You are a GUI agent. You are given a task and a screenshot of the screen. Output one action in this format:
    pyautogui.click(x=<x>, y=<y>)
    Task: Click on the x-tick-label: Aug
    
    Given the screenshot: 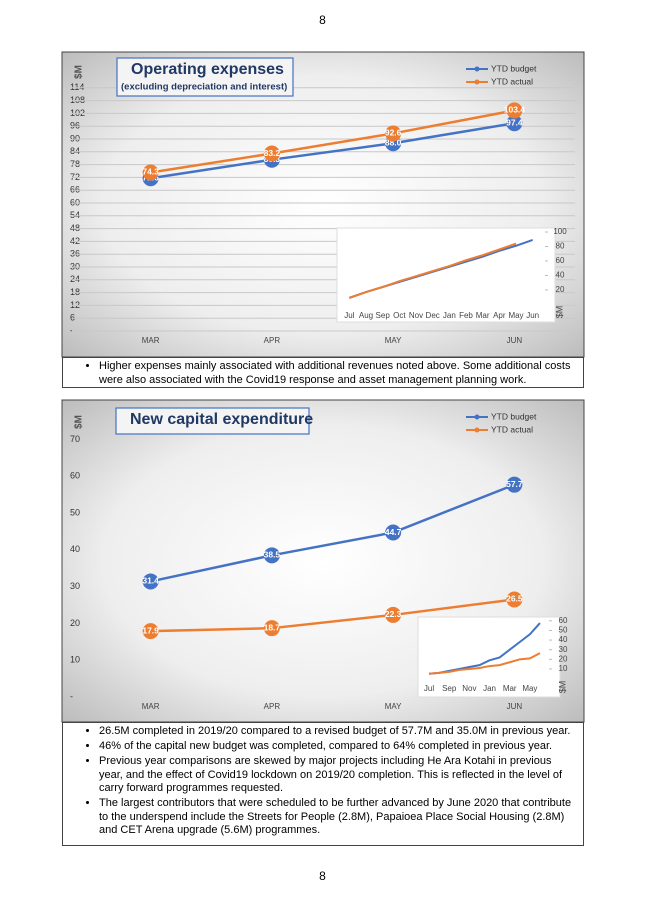 What is the action you would take?
    pyautogui.click(x=366, y=315)
    